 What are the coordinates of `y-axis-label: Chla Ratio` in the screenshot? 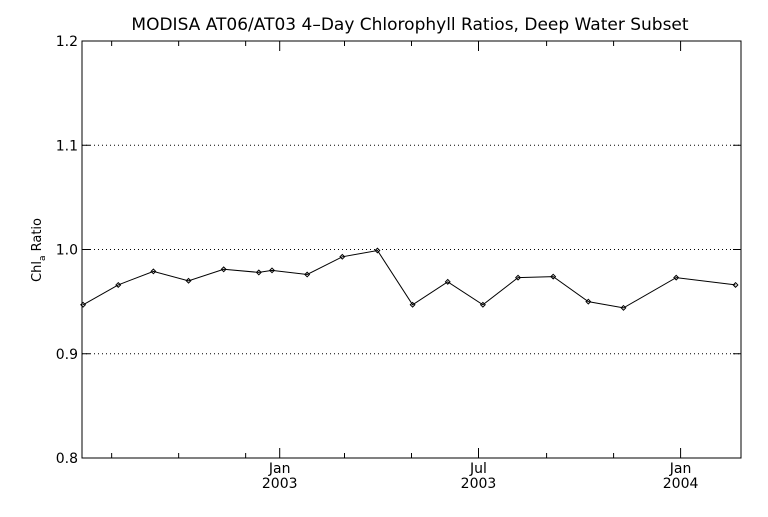 It's located at (39, 250).